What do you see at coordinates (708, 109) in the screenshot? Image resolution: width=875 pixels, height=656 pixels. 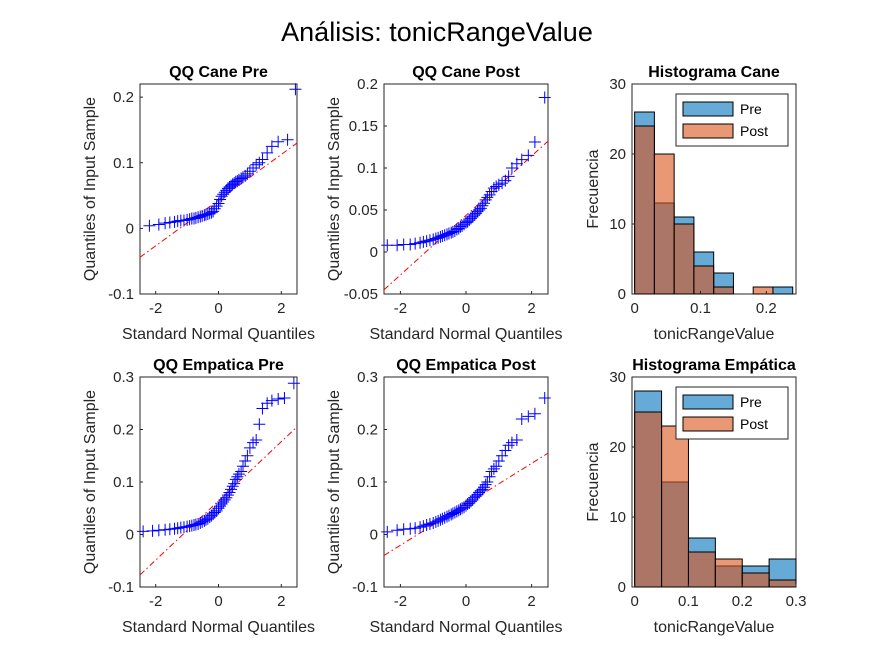 I see `legend-swatch-pre` at bounding box center [708, 109].